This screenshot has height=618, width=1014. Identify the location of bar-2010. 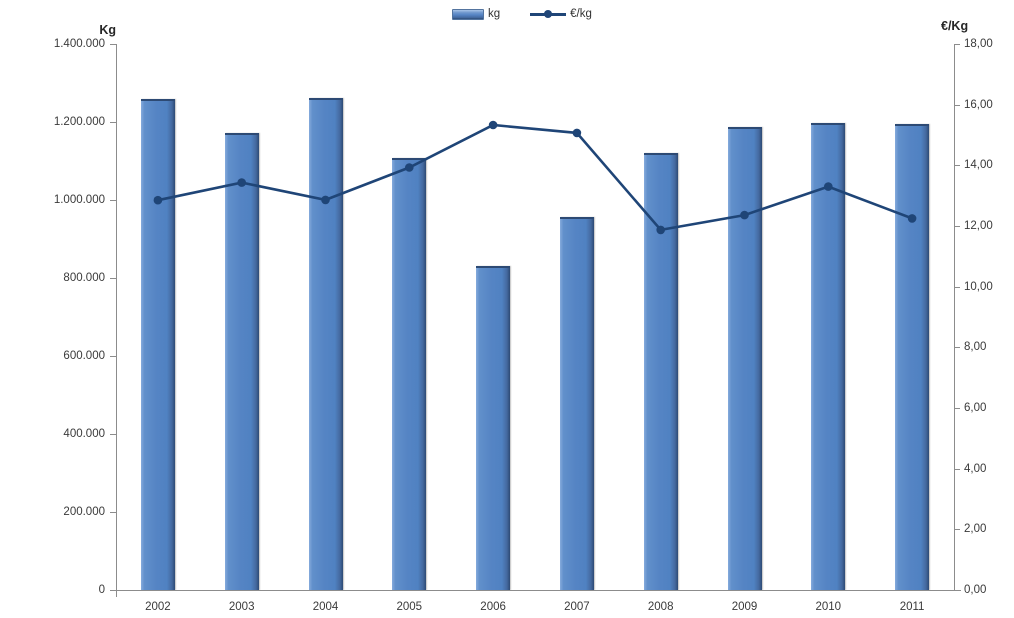
(828, 356).